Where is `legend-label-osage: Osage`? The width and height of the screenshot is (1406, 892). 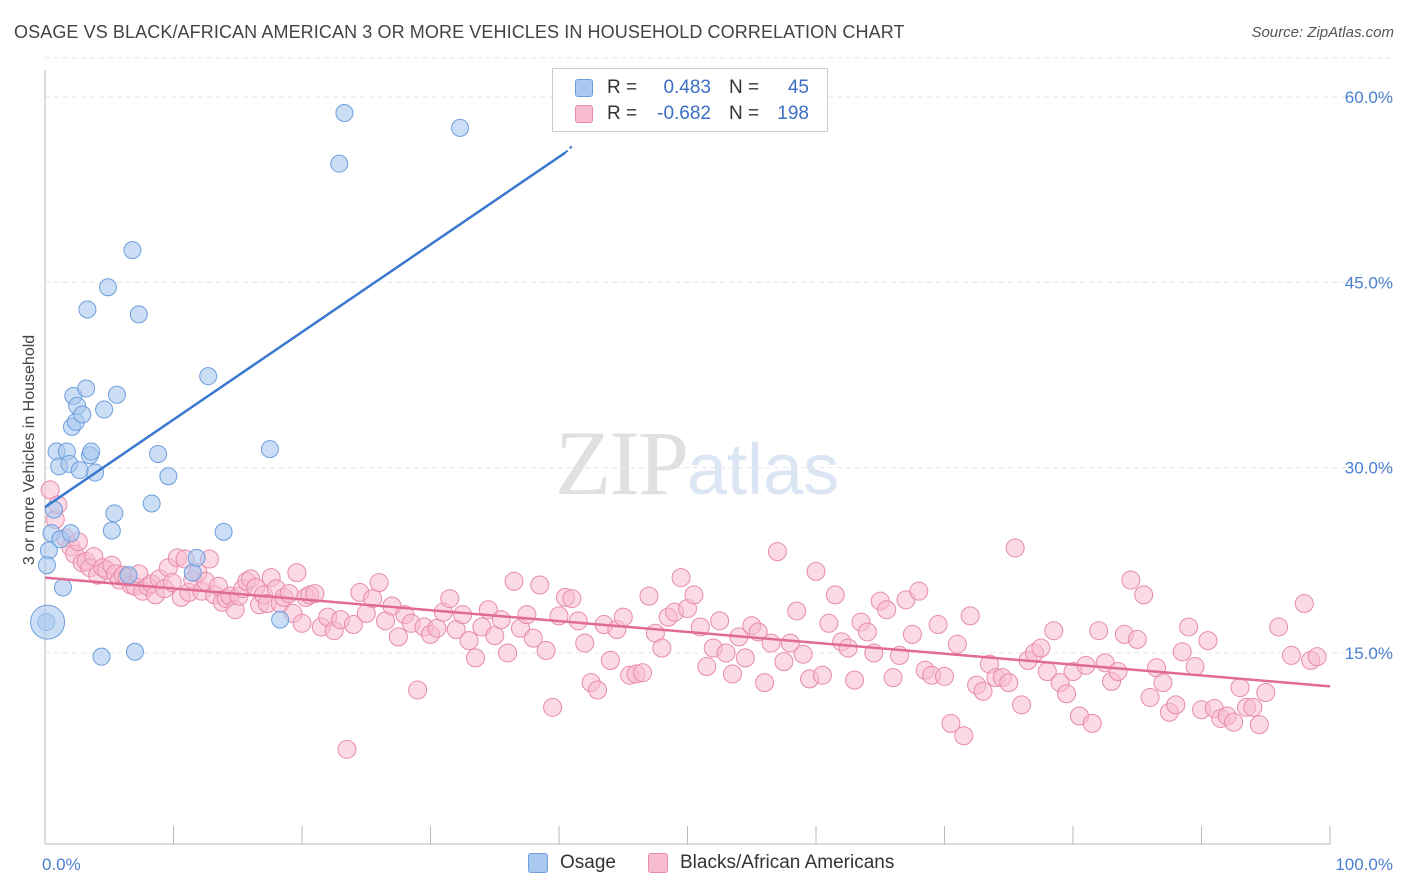
legend-label-osage: Osage is located at coordinates (588, 862).